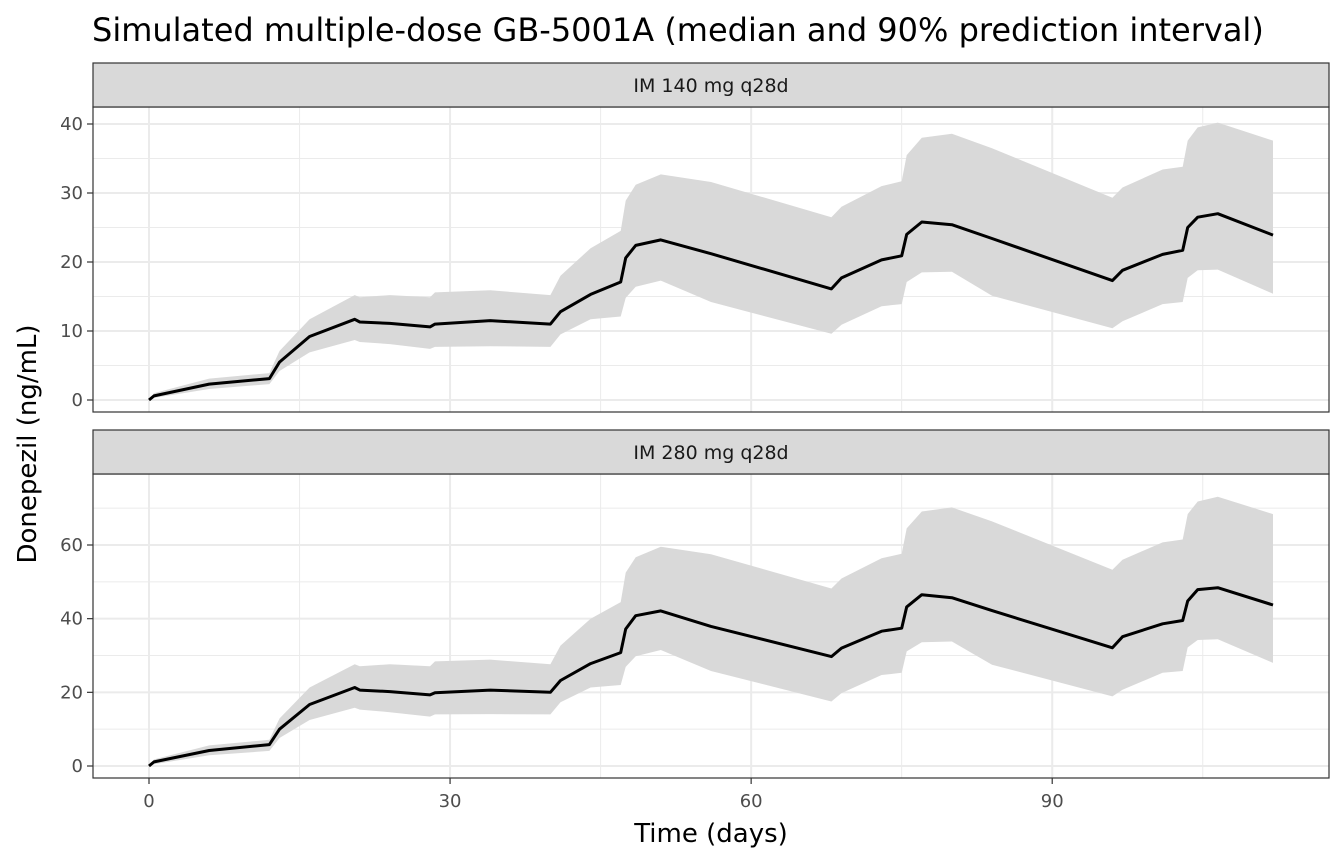 The image size is (1344, 864). I want to click on x-axis-ticks: 0 30 60 90, so click(603, 795).